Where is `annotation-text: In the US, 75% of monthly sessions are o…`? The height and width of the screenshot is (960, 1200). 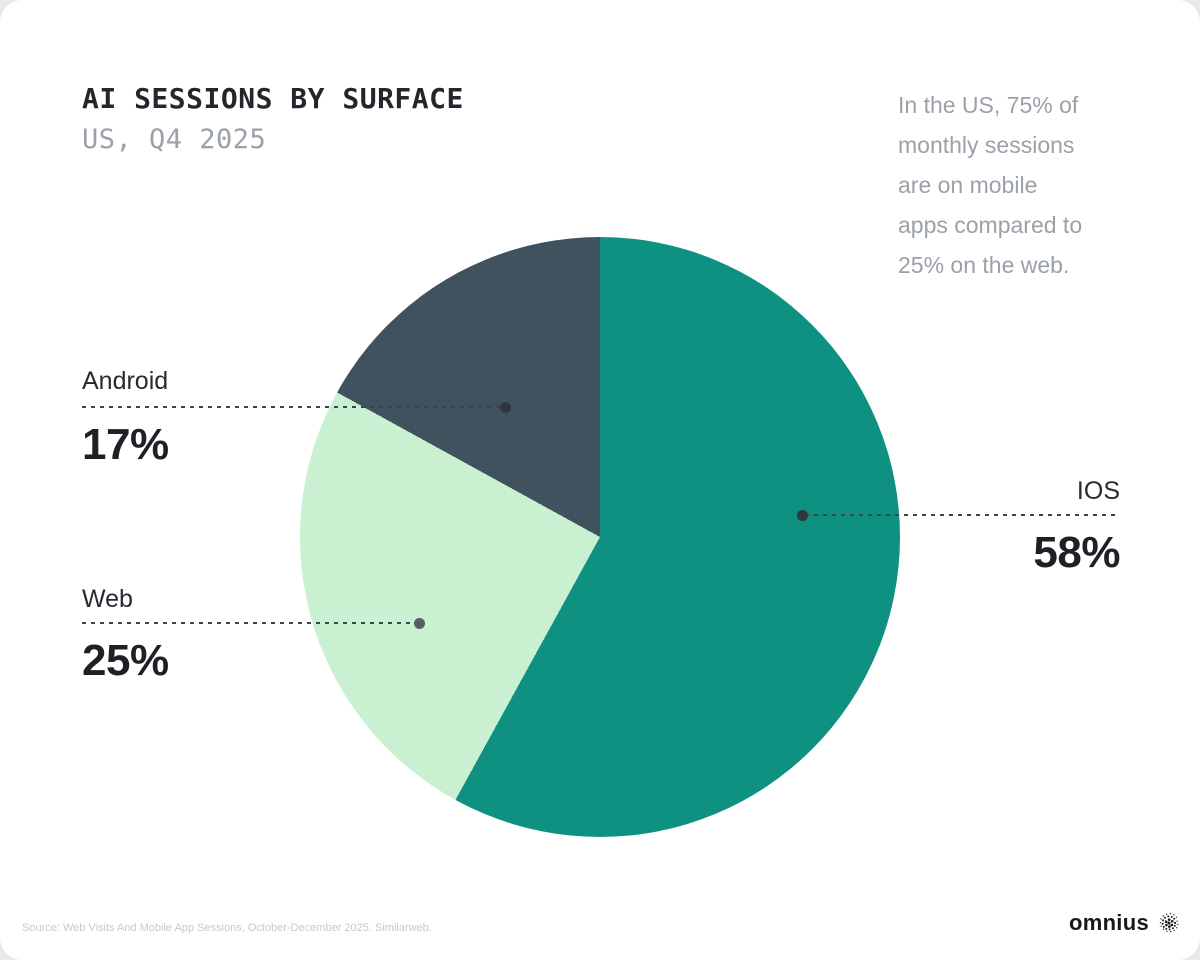 annotation-text: In the US, 75% of monthly sessions are o… is located at coordinates (1018, 185).